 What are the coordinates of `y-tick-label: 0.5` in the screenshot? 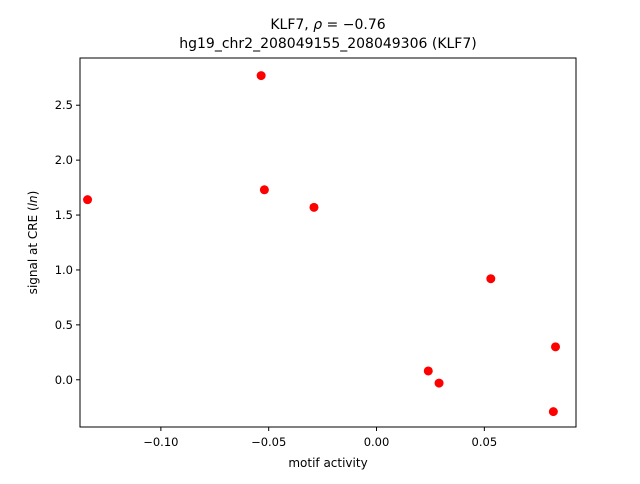 It's located at (64, 325).